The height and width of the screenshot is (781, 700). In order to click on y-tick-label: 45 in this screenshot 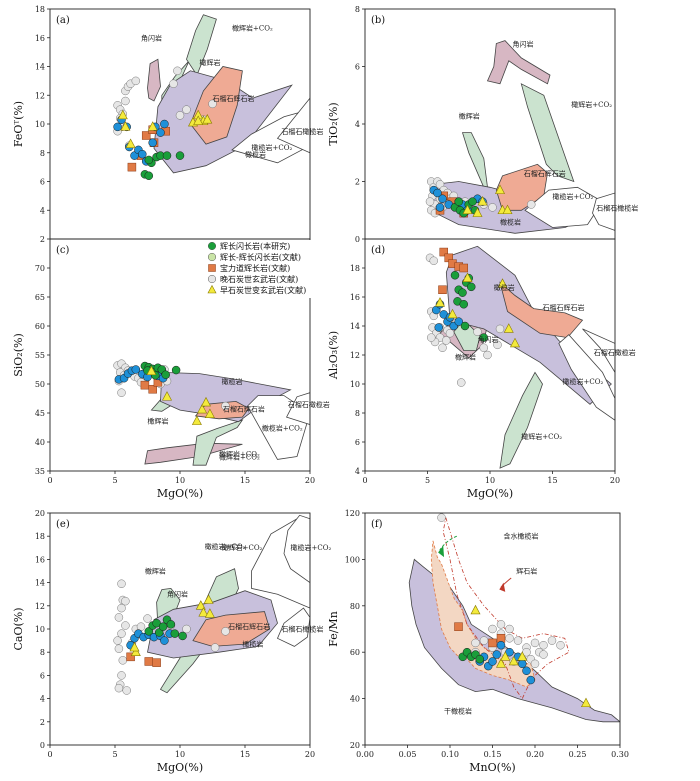, I will do `click(40, 413)`.